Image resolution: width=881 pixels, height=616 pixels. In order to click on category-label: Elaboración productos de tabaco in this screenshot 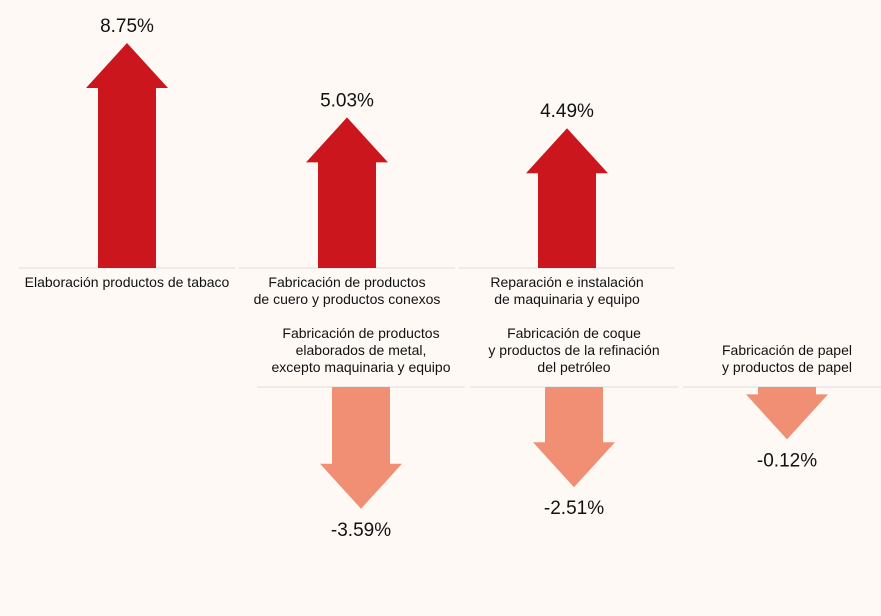, I will do `click(127, 282)`.